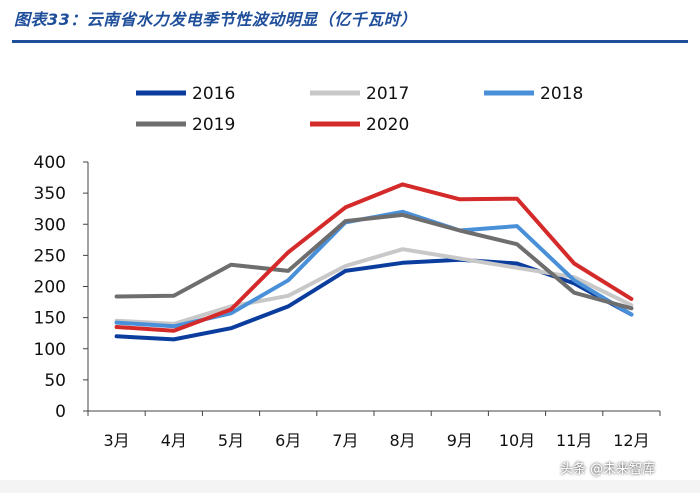 This screenshot has height=493, width=700. Describe the element at coordinates (517, 440) in the screenshot. I see `x-tick-label: 10月` at that location.